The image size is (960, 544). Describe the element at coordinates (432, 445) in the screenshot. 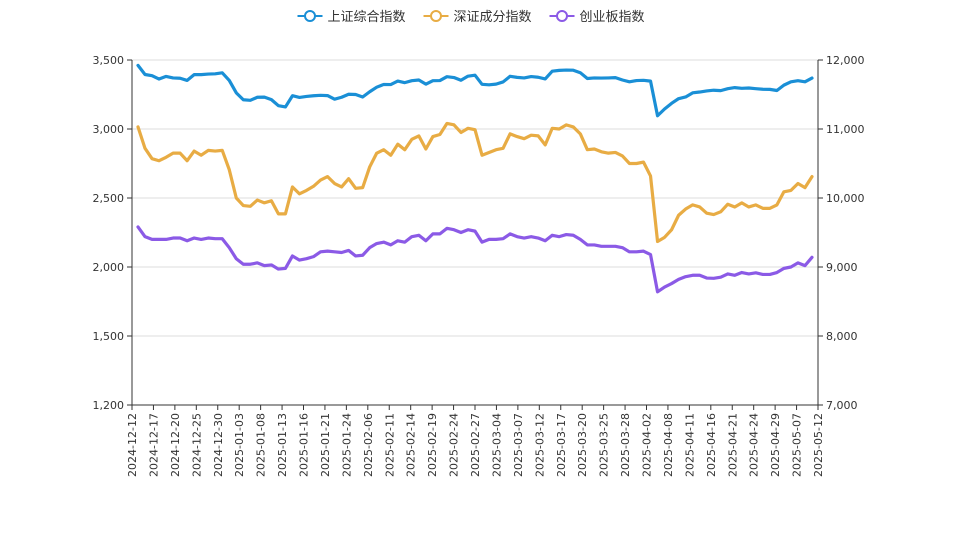

I see `x-tick-label: 2025-02-19` at that location.